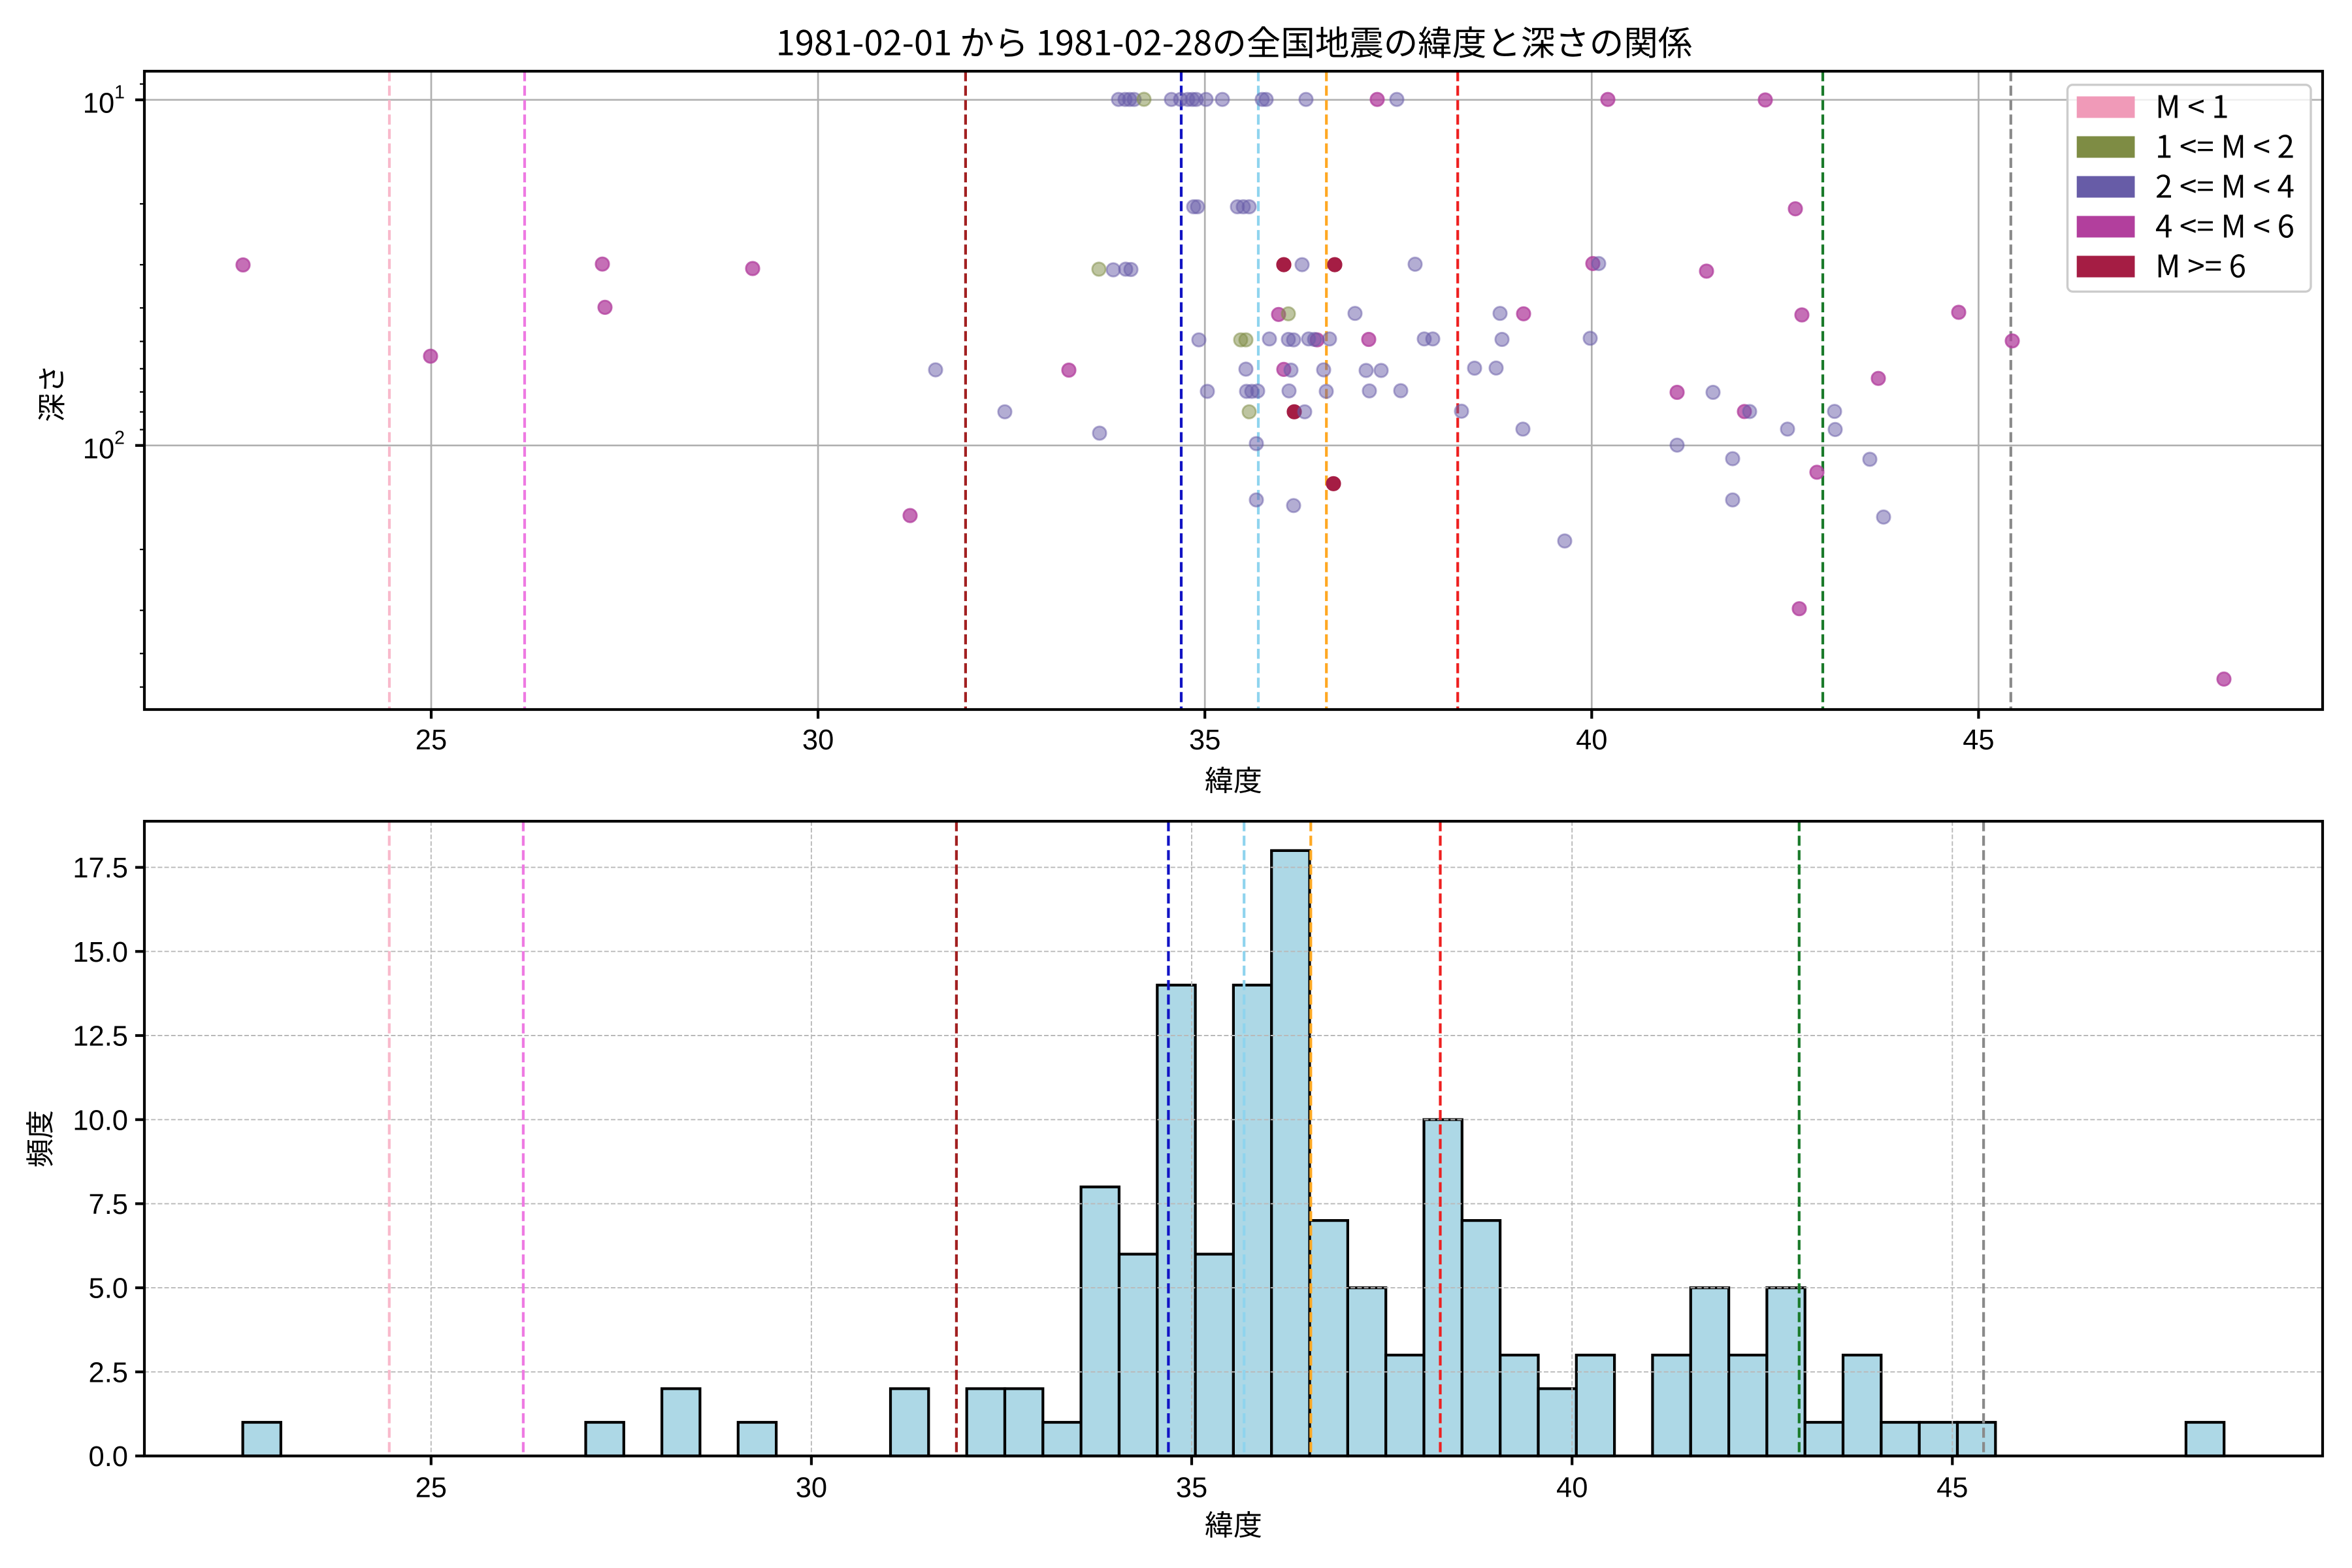 This screenshot has width=2352, height=1568. I want to click on svg-text: 5.0, so click(108, 1289).